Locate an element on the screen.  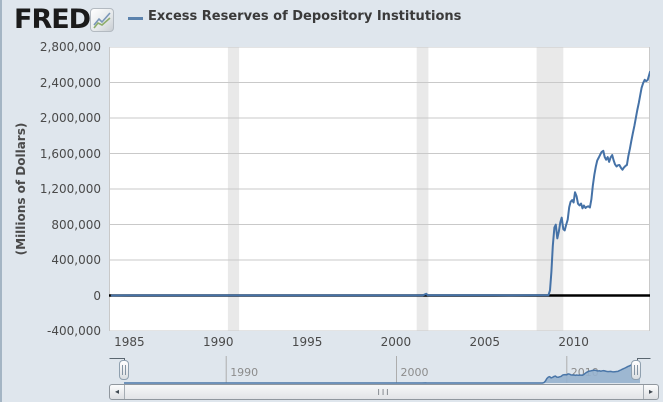
y-axis-tick-label: 1,200,000 is located at coordinates (70, 189).